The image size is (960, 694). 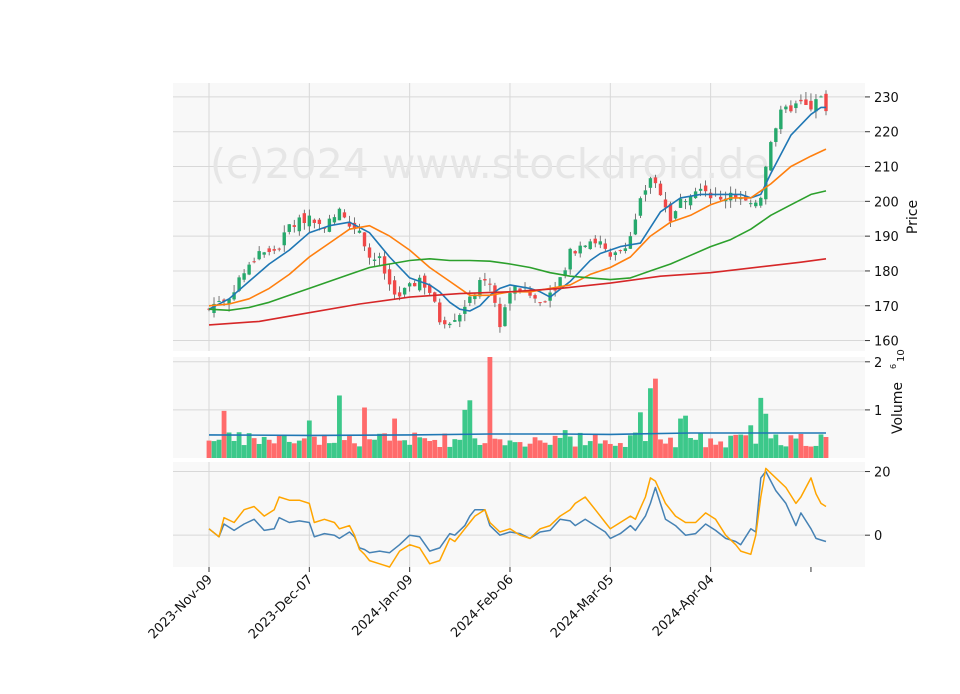 What do you see at coordinates (878, 411) in the screenshot?
I see `volume-tick-label: 1` at bounding box center [878, 411].